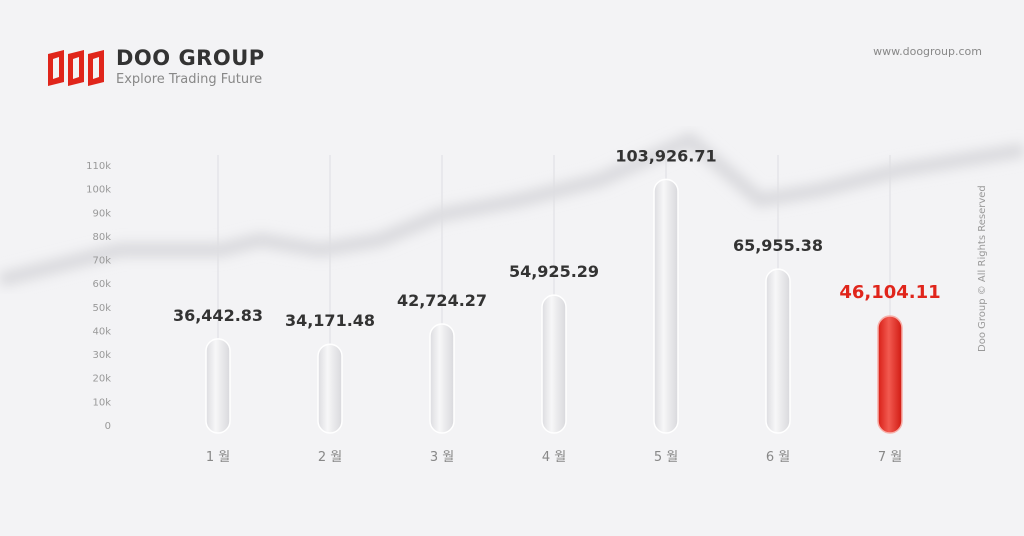 The height and width of the screenshot is (536, 1024). I want to click on value-label: 65,955.38, so click(778, 245).